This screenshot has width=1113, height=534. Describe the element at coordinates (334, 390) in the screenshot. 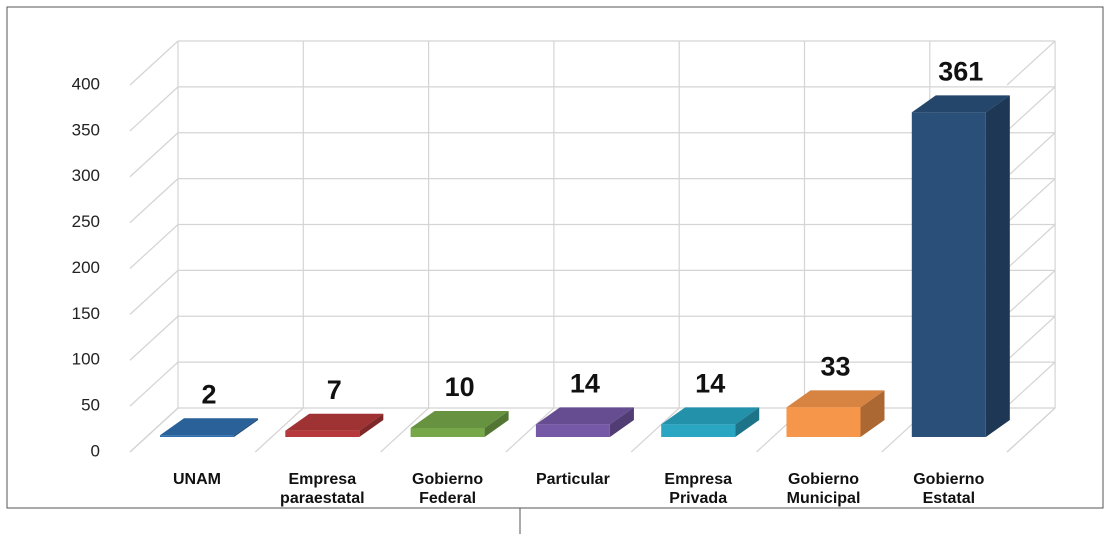

I see `value-label: 7` at that location.